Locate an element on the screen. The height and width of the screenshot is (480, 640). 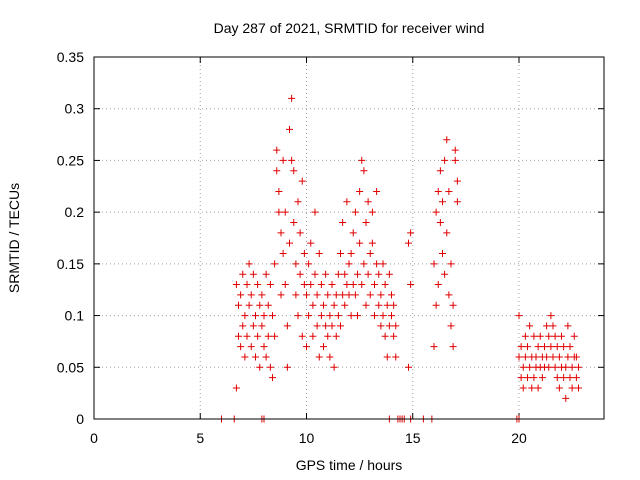
y-tick-label: 0.1 is located at coordinates (75, 316).